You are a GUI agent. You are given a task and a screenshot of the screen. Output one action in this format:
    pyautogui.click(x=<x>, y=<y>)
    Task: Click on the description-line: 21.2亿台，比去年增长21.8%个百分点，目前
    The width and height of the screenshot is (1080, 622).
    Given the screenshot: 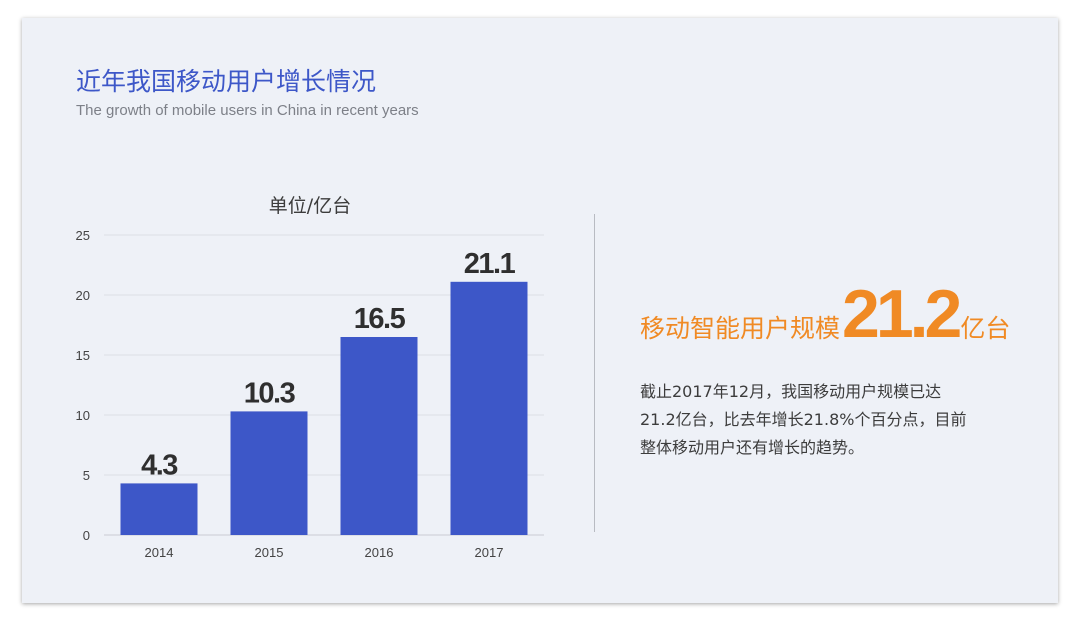 What is the action you would take?
    pyautogui.click(x=803, y=419)
    